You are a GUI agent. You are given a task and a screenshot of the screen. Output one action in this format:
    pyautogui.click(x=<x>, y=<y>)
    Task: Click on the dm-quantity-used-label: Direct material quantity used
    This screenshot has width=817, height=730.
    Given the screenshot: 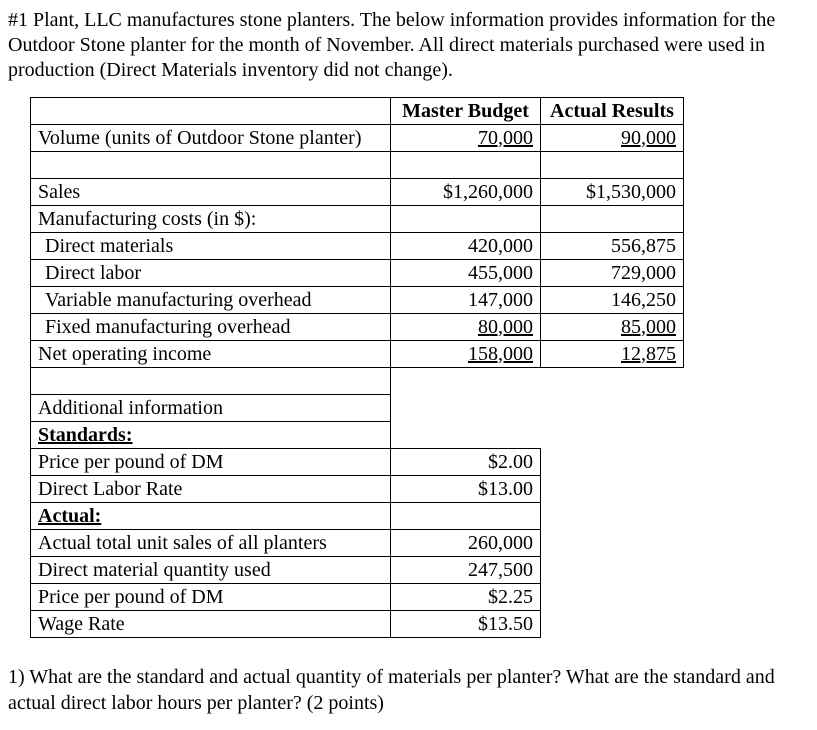 What is the action you would take?
    pyautogui.click(x=210, y=570)
    